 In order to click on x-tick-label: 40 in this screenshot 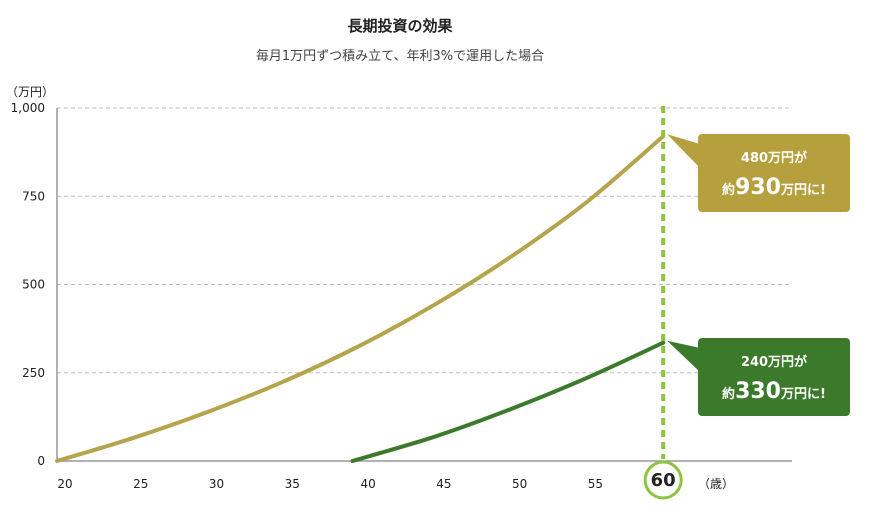, I will do `click(367, 484)`.